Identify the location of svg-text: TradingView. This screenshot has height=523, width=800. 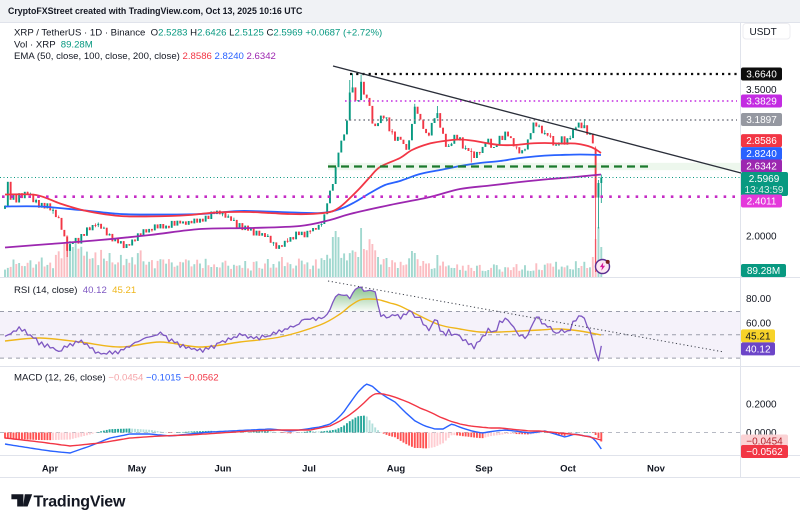
(80, 502).